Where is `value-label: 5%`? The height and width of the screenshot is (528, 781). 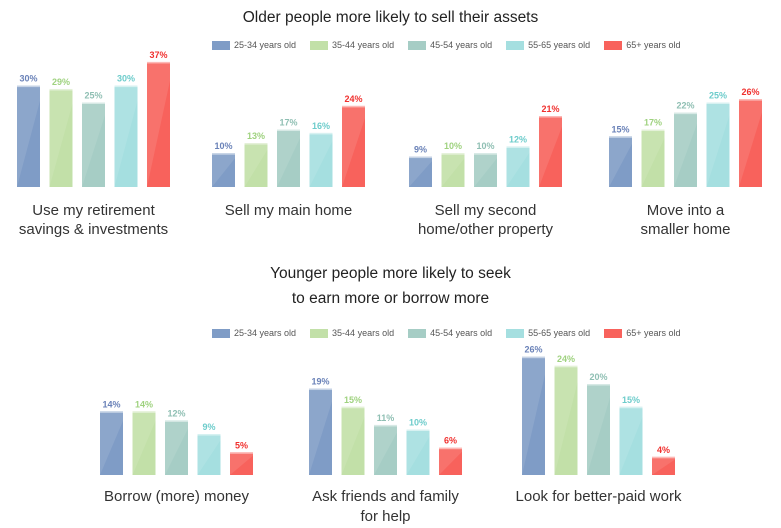
value-label: 5% is located at coordinates (241, 445).